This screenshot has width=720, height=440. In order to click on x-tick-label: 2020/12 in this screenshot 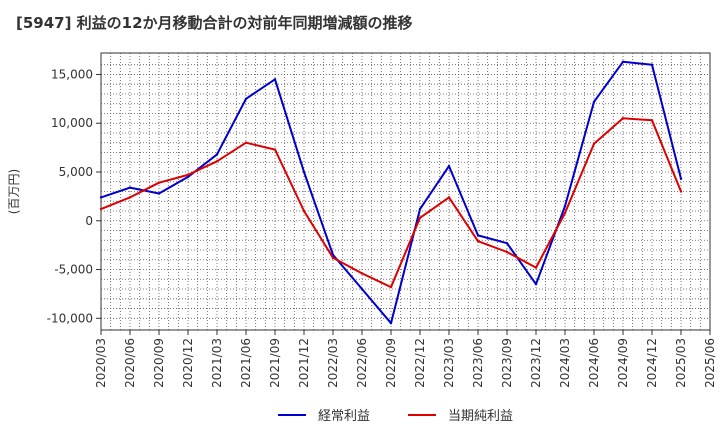, I will do `click(188, 363)`.